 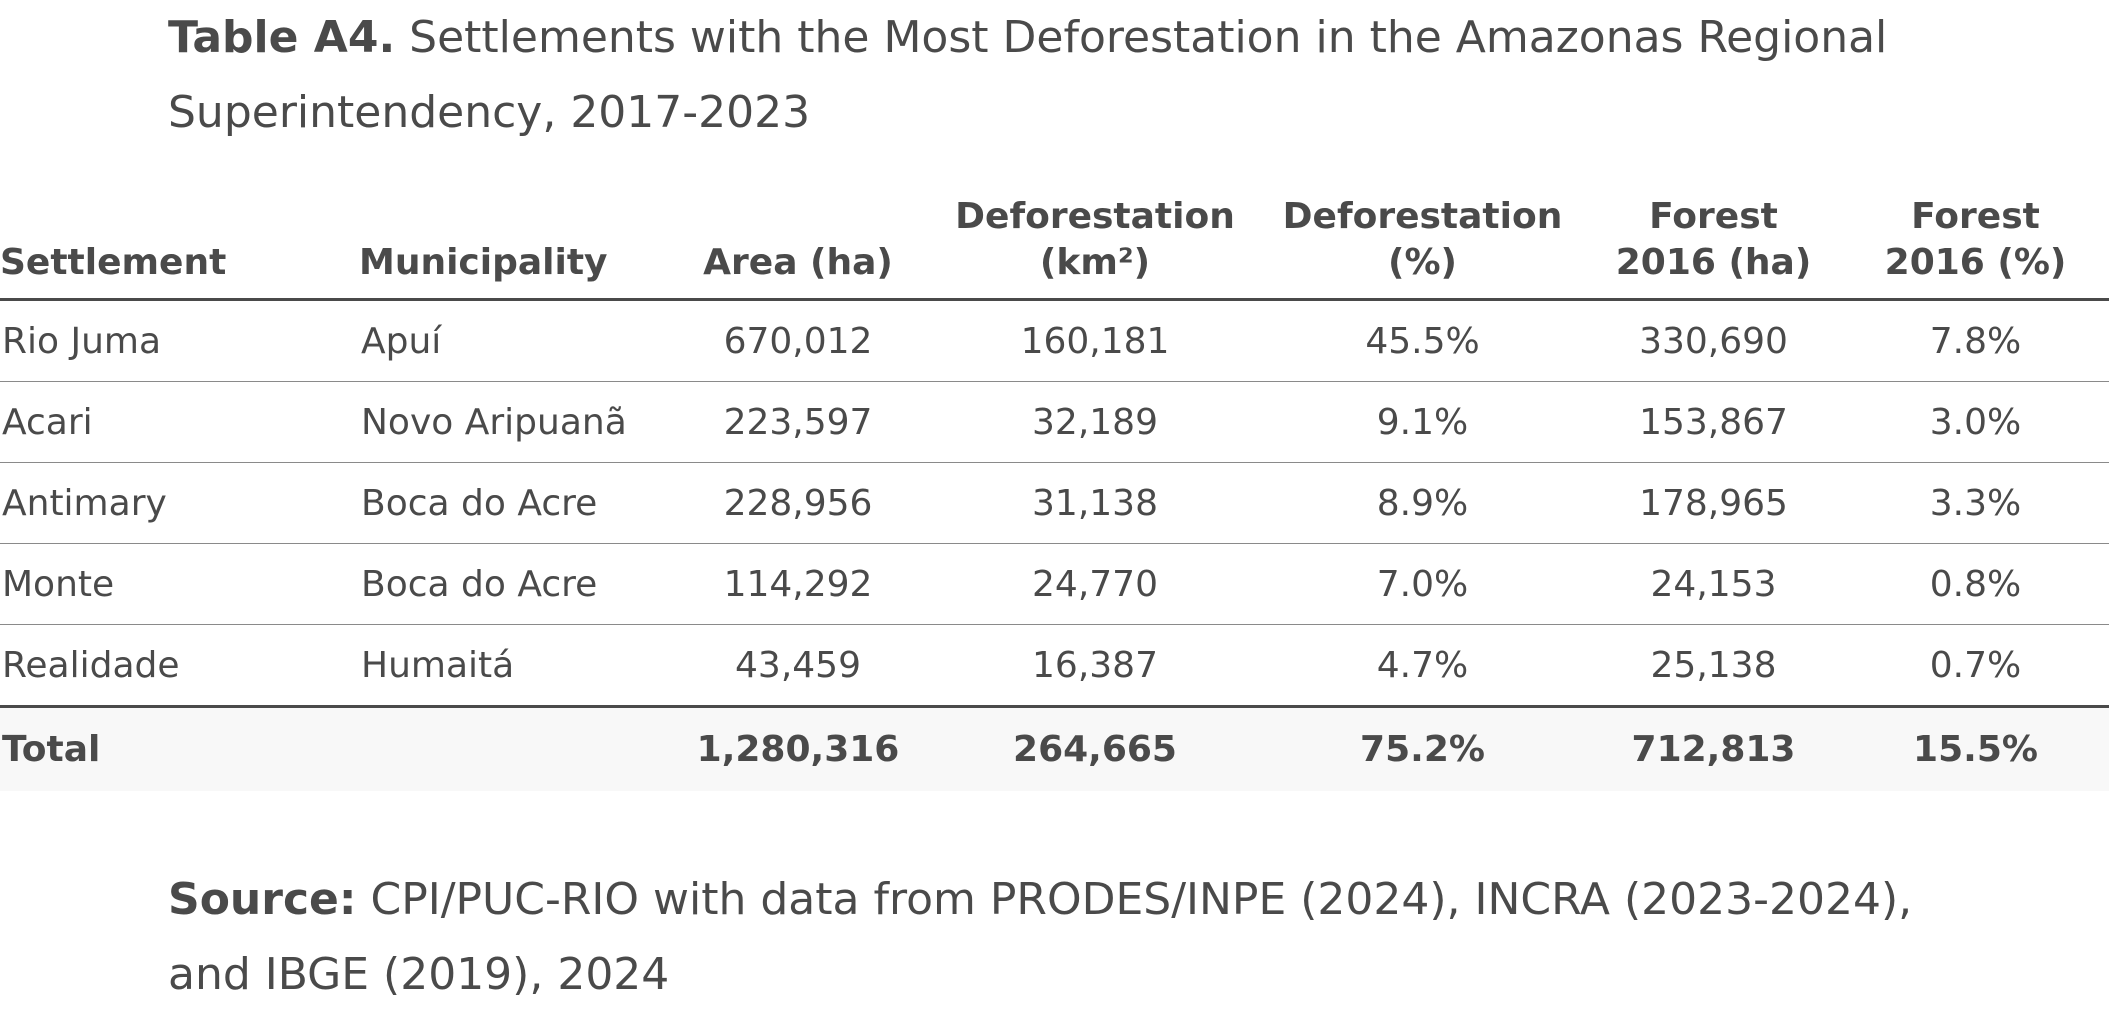 What do you see at coordinates (1713, 422) in the screenshot?
I see `cell-forest-ha: 153,867` at bounding box center [1713, 422].